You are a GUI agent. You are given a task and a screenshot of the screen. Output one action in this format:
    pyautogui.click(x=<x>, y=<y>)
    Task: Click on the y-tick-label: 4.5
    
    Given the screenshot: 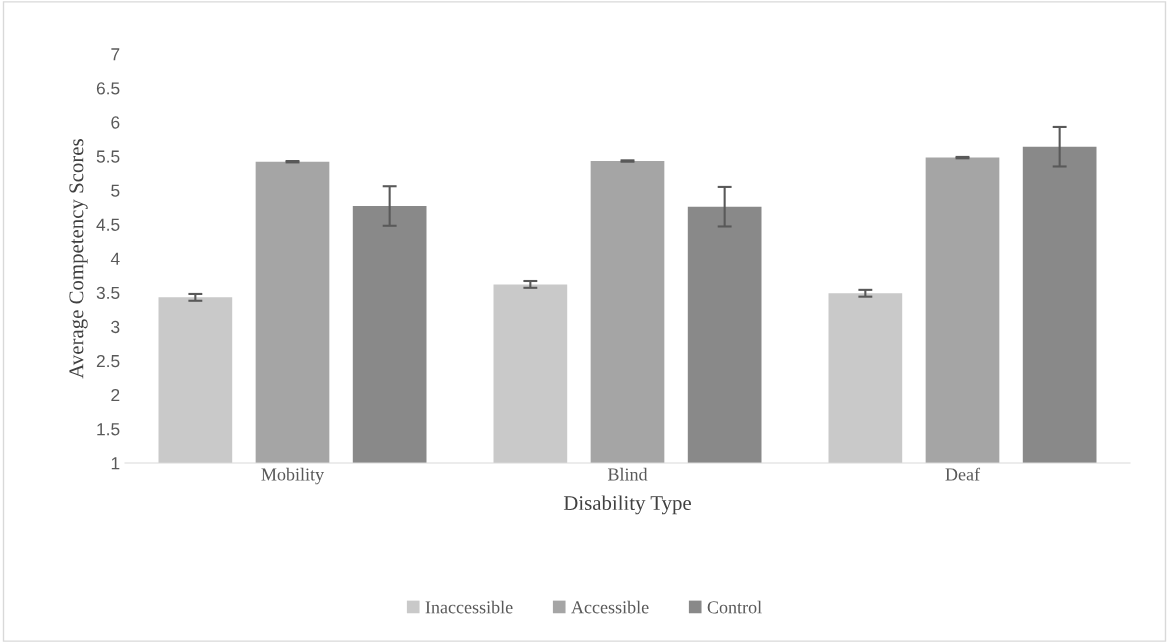 What is the action you would take?
    pyautogui.click(x=108, y=224)
    